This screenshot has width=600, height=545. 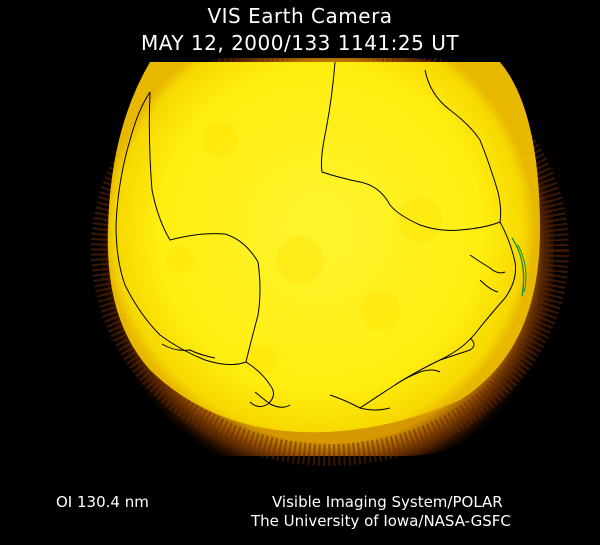 I want to click on image-title: VIS Earth Camera, so click(x=300, y=16).